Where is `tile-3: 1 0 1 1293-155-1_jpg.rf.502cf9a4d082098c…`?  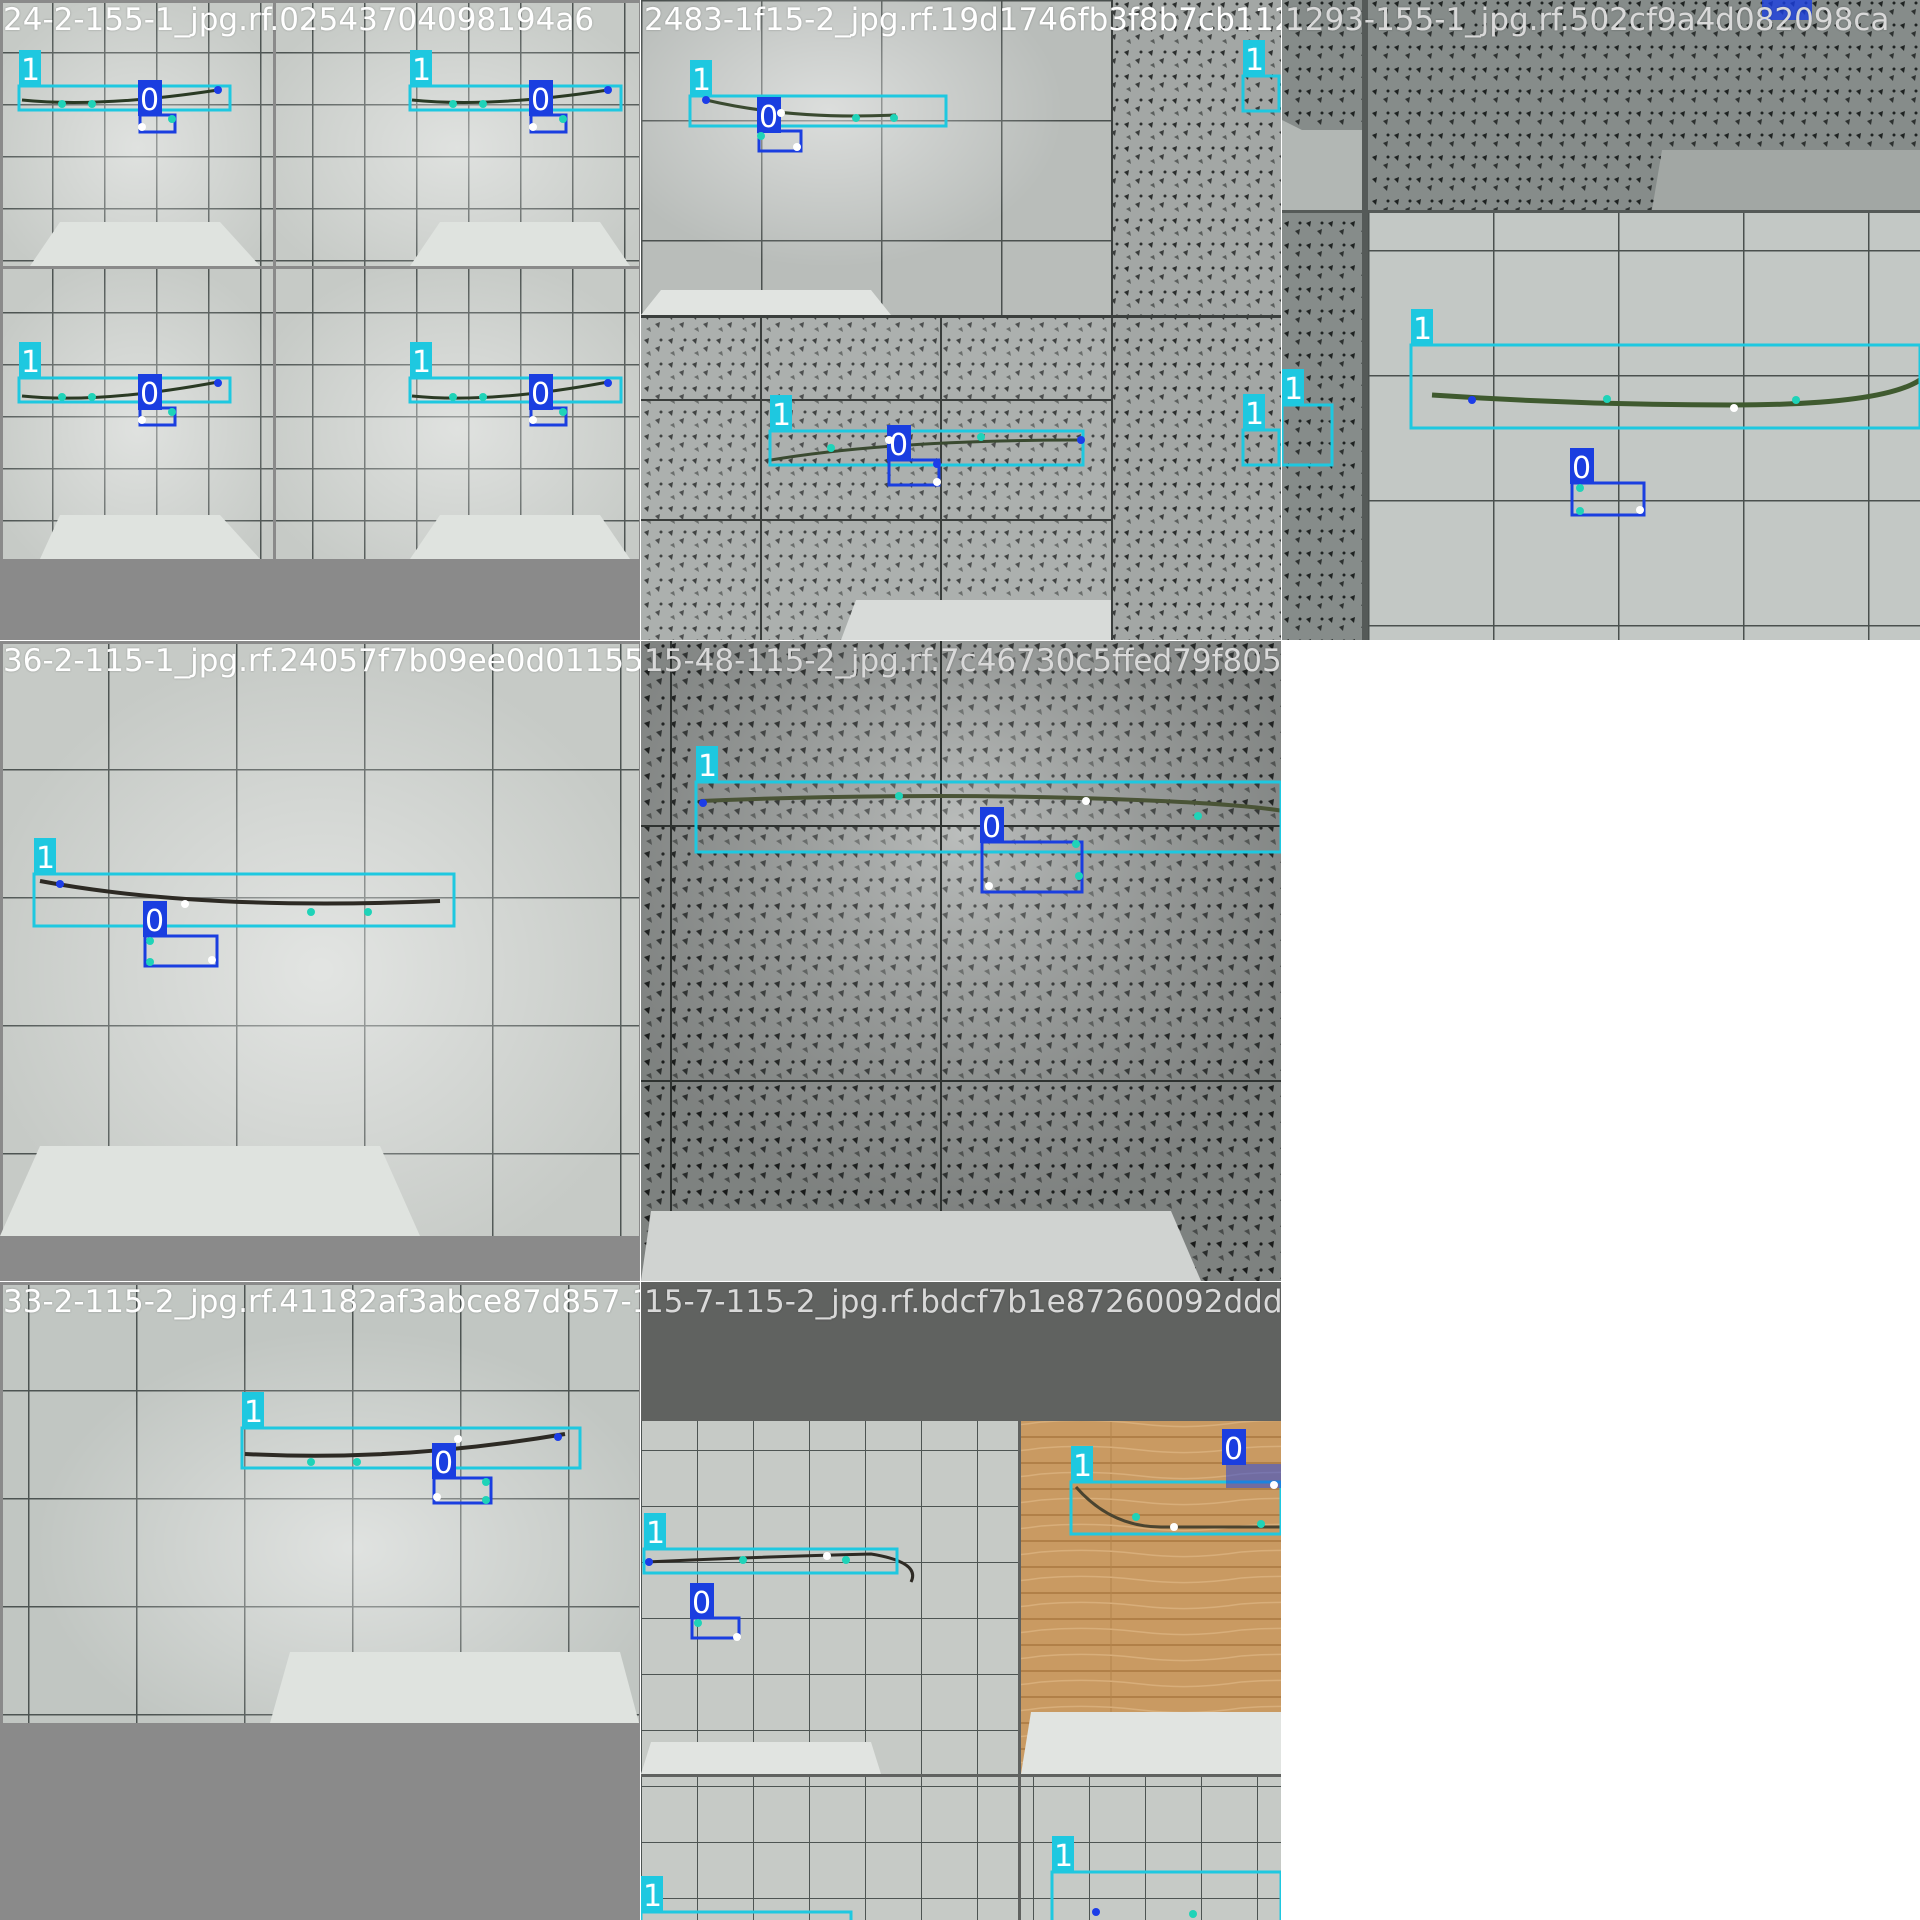
tile-3: 1 0 1 1293-155-1_jpg.rf.502cf9a4d082098c… is located at coordinates (1601, 320).